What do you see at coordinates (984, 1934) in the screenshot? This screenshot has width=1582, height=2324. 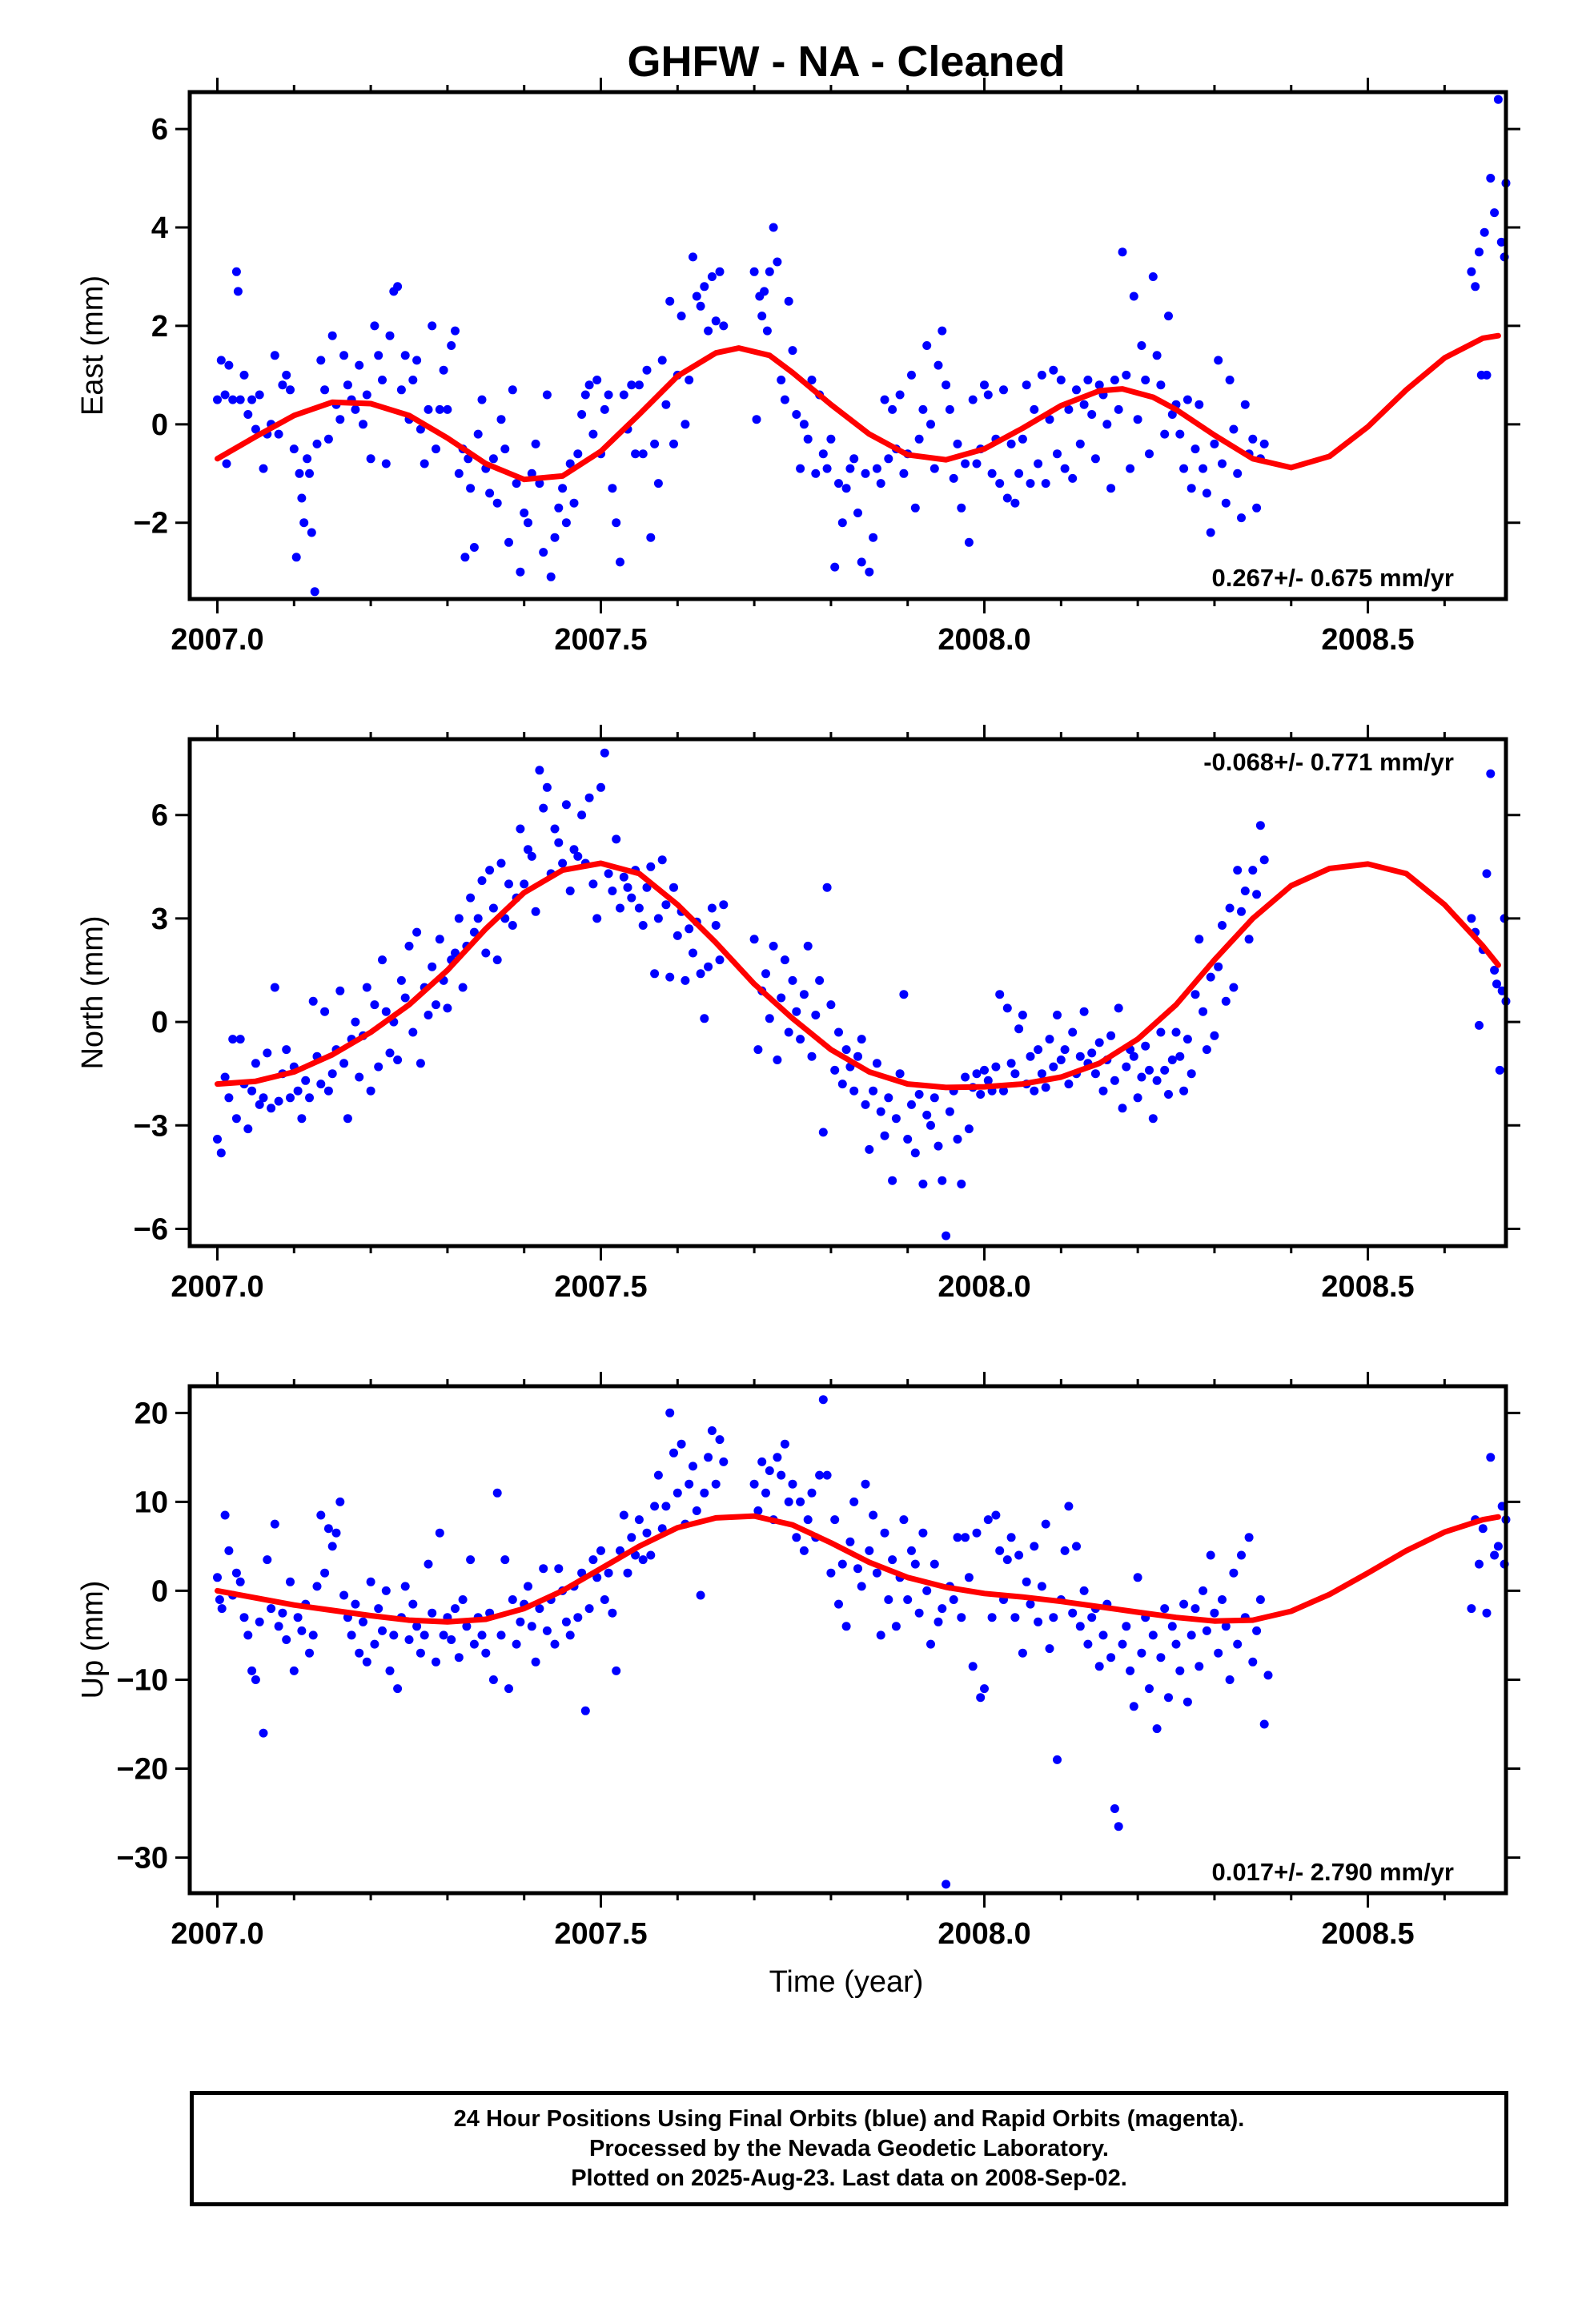 I see `up-x-tick-label: 2008.0` at bounding box center [984, 1934].